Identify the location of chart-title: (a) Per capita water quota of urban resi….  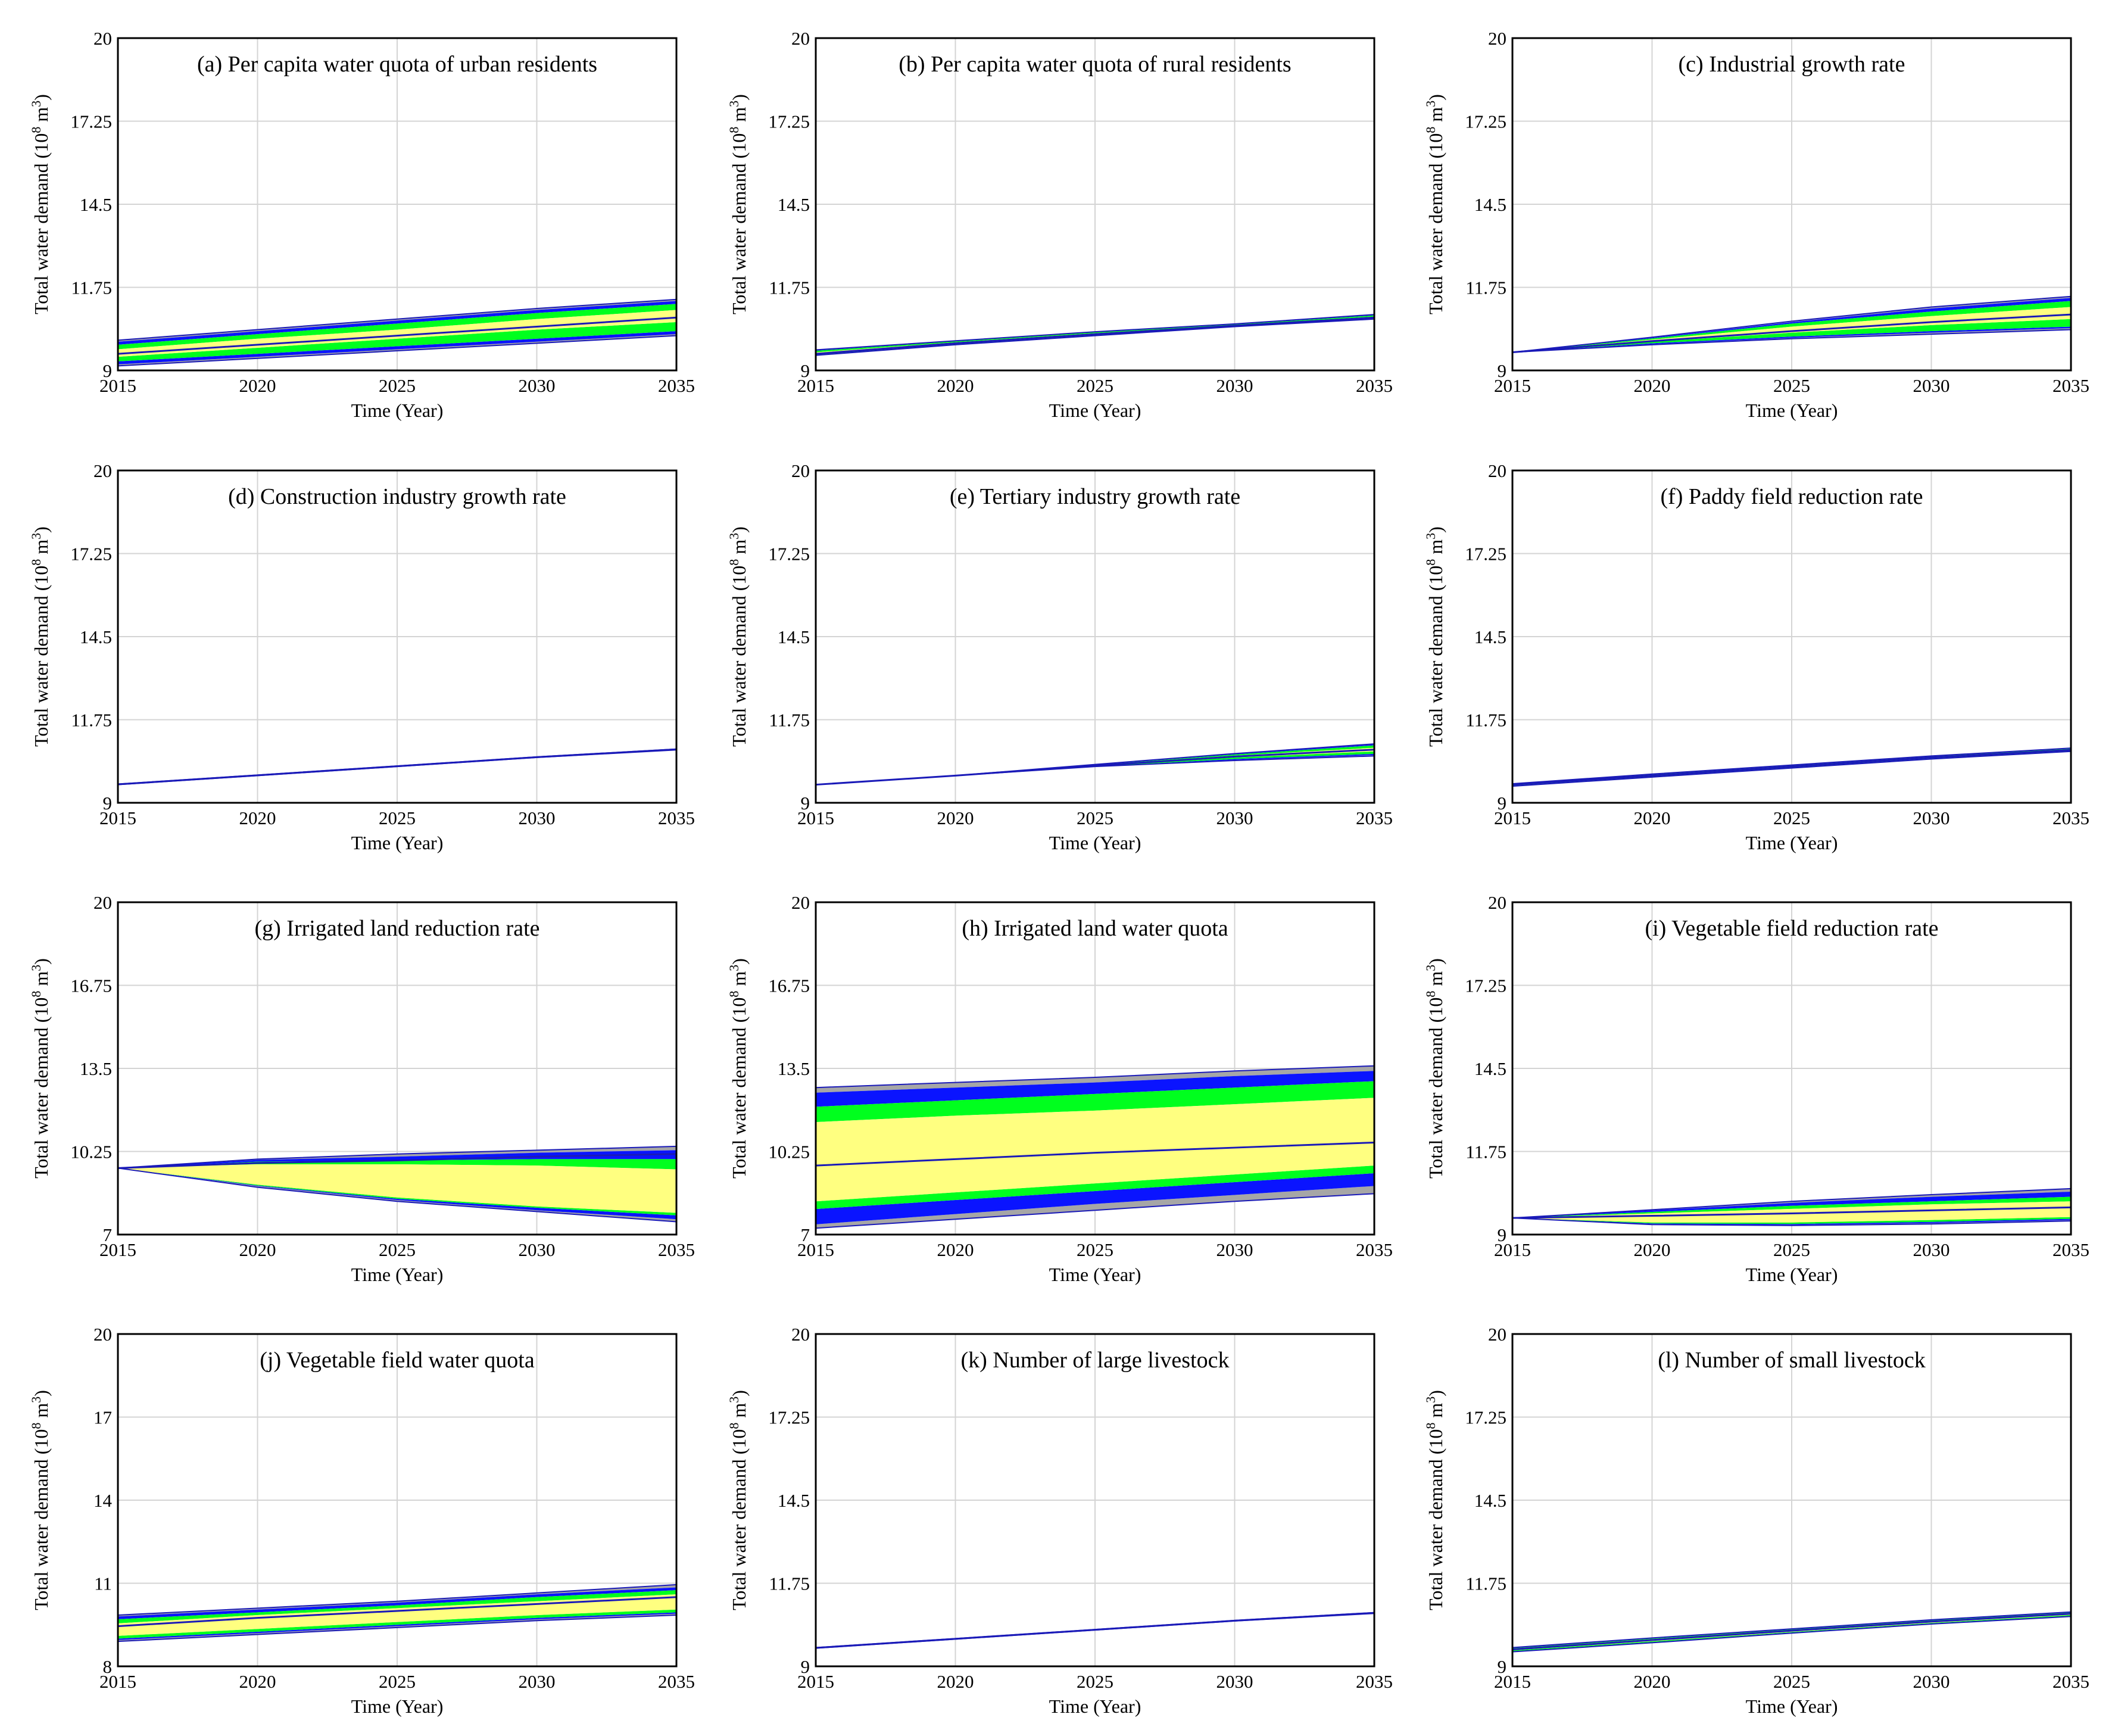
(397, 64).